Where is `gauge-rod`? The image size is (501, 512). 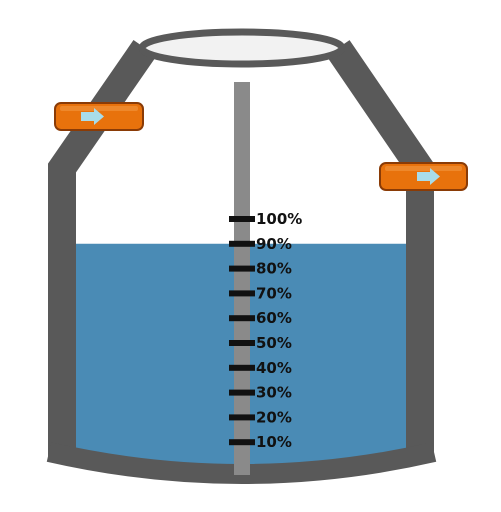 gauge-rod is located at coordinates (242, 278).